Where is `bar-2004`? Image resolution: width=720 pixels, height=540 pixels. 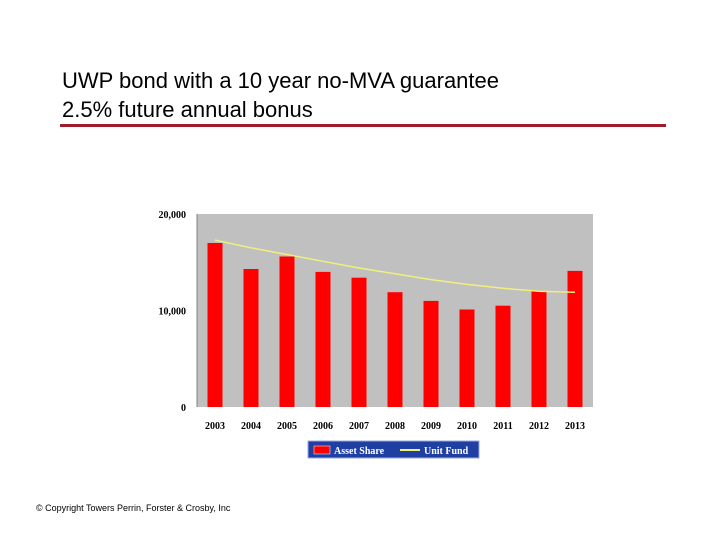
bar-2004 is located at coordinates (251, 338).